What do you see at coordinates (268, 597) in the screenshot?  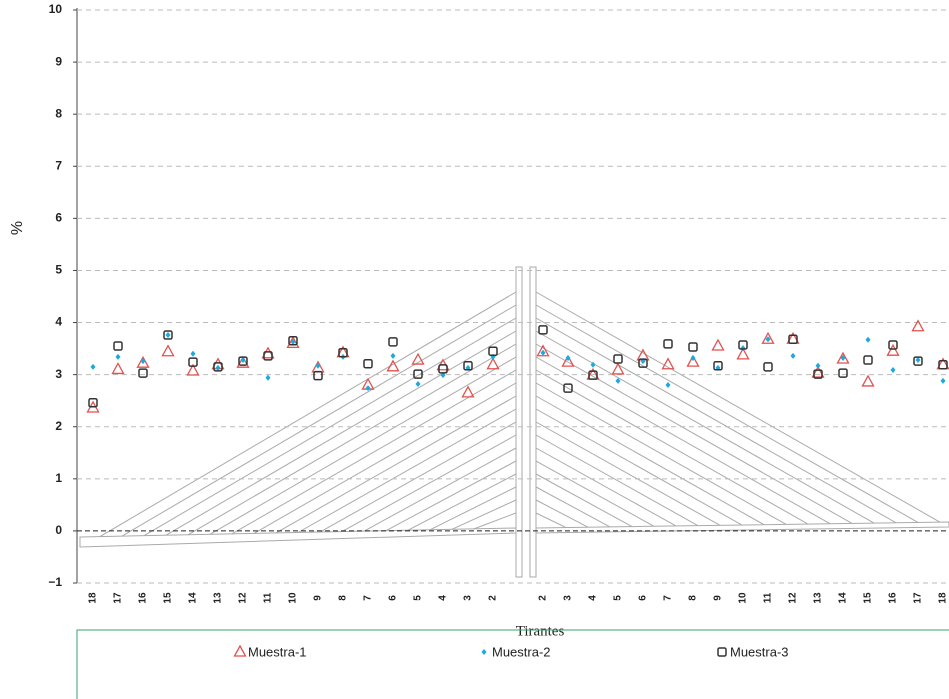 I see `x-tick-label: 11` at bounding box center [268, 597].